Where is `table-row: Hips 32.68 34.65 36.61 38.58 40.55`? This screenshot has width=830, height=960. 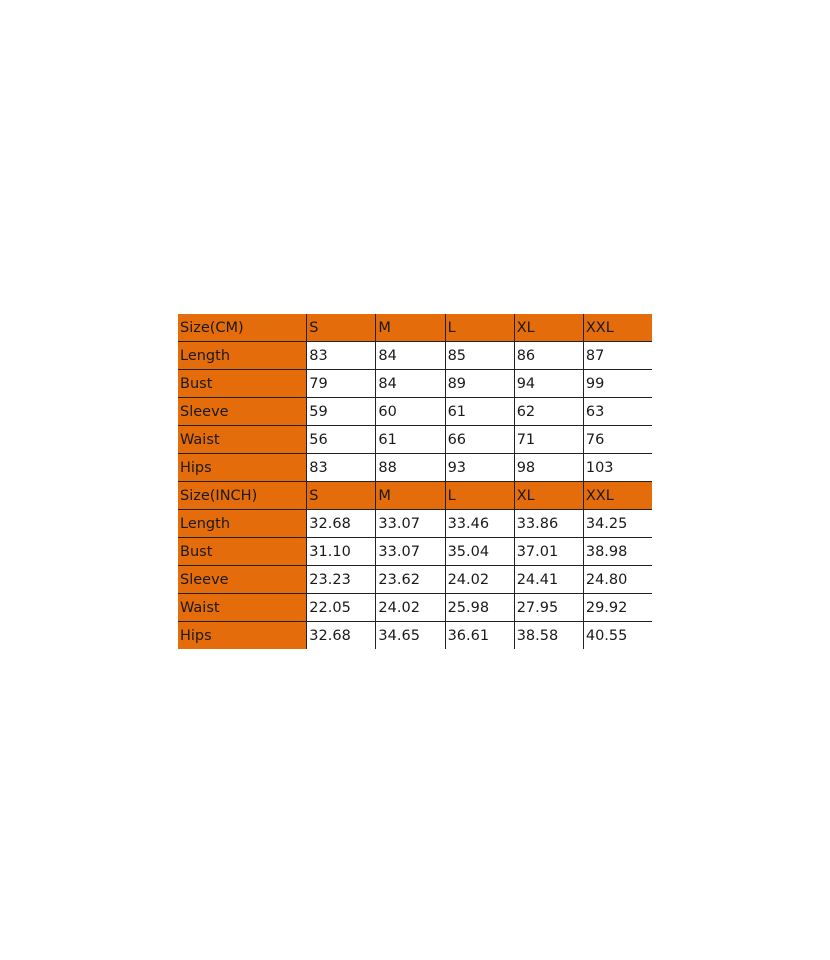 table-row: Hips 32.68 34.65 36.61 38.58 40.55 is located at coordinates (415, 635).